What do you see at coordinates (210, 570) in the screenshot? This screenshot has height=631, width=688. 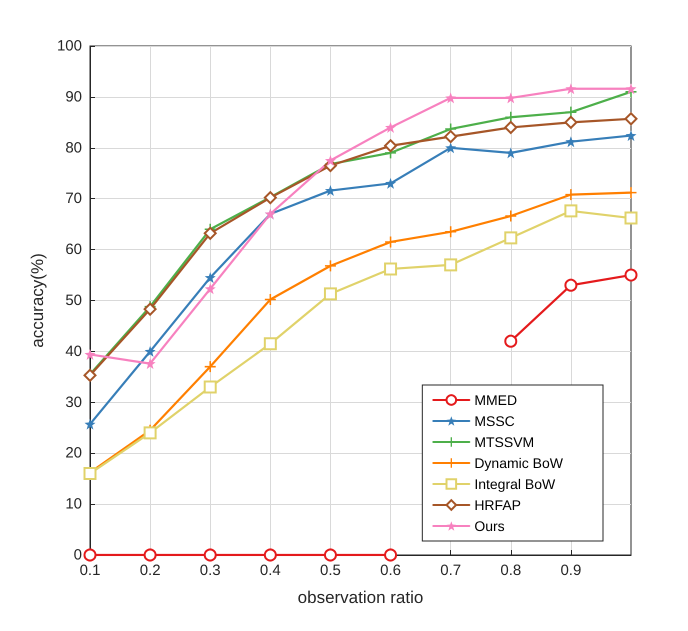 I see `x-tick-label: 0.3` at bounding box center [210, 570].